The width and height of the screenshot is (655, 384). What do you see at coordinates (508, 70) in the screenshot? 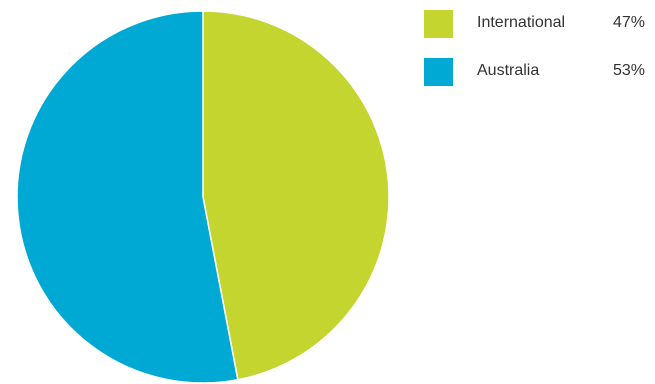
I see `legend-label-australia: Australia` at bounding box center [508, 70].